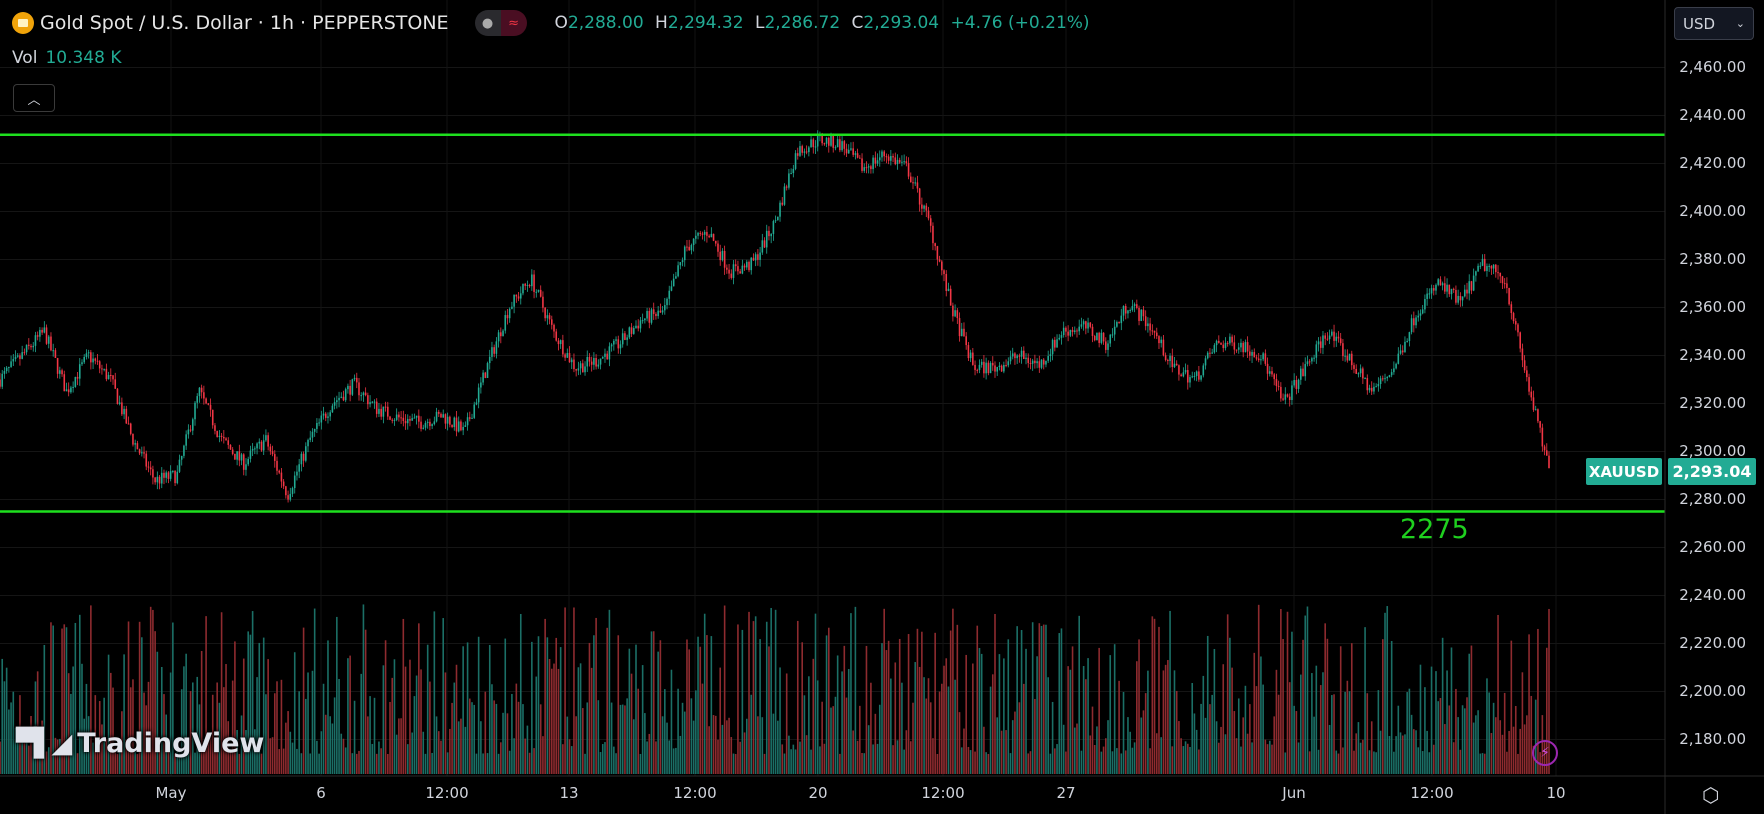 The image size is (1764, 814). Describe the element at coordinates (34, 98) in the screenshot. I see `collapse-legend-button: ︿` at that location.